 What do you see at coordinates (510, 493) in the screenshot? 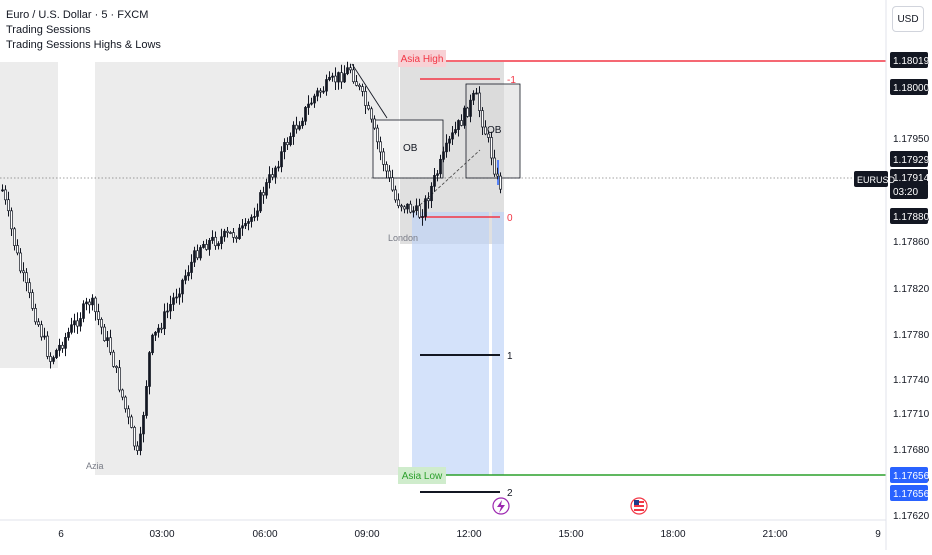
I see `fib-label-2: 2` at bounding box center [510, 493].